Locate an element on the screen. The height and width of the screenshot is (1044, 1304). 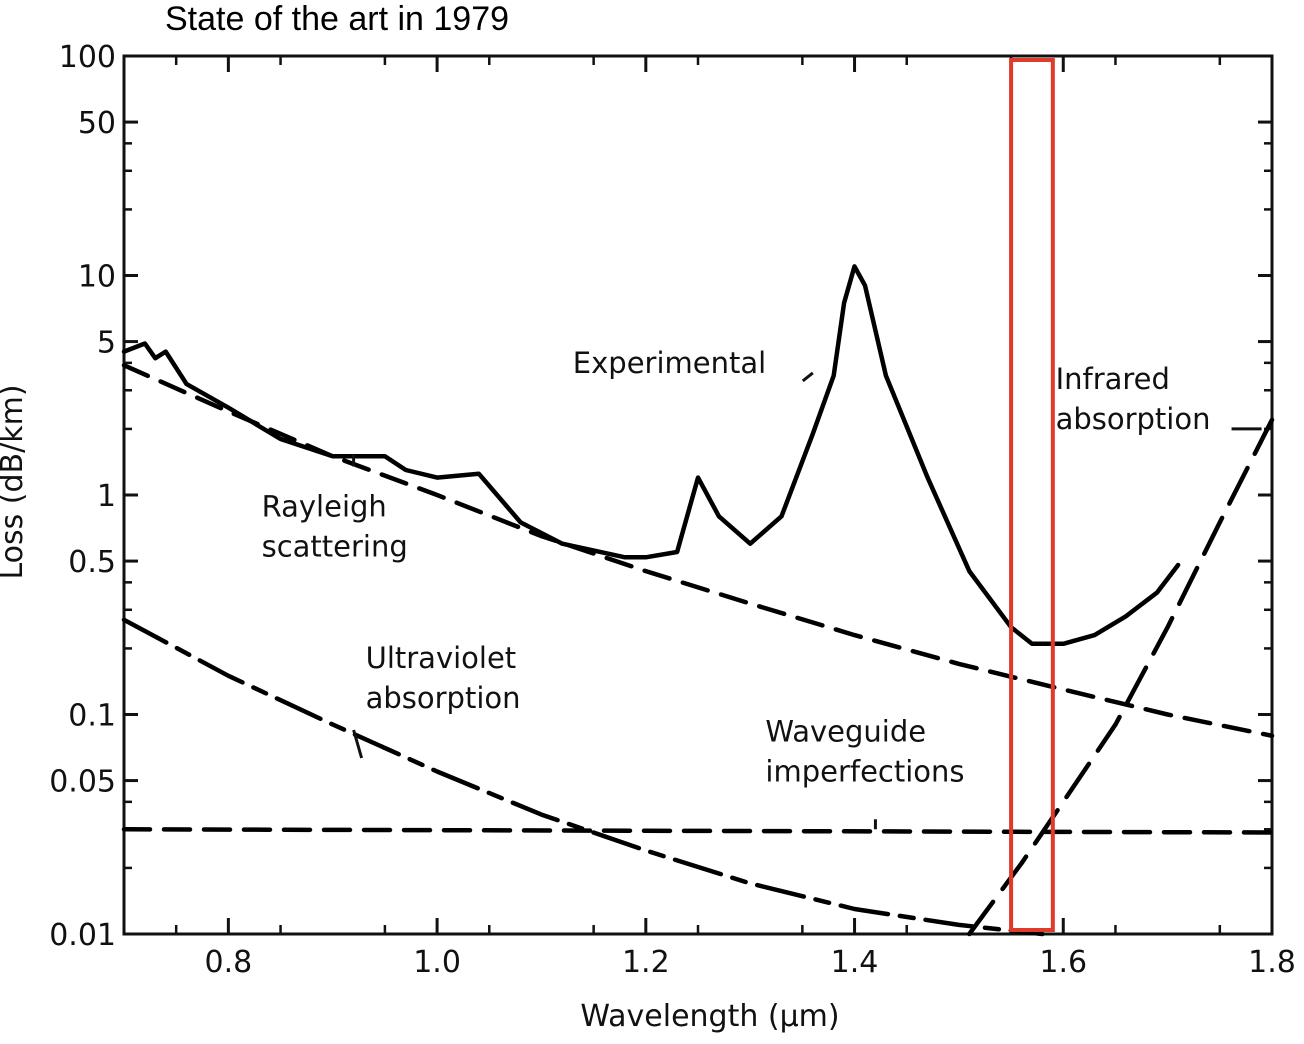
x-tick-label: 1.8 is located at coordinates (1272, 962).